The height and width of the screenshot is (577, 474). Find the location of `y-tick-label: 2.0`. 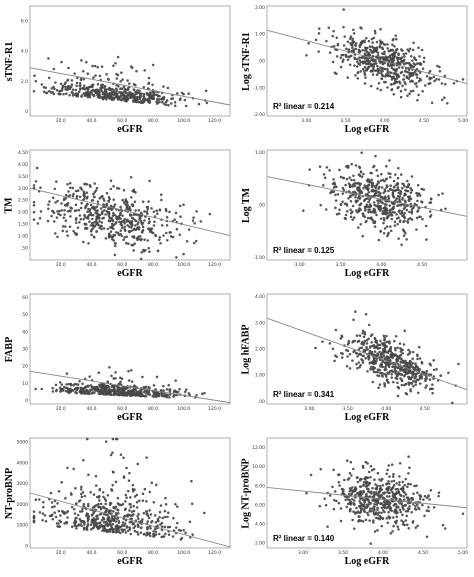

y-tick-label: 2.0 is located at coordinates (24, 82).